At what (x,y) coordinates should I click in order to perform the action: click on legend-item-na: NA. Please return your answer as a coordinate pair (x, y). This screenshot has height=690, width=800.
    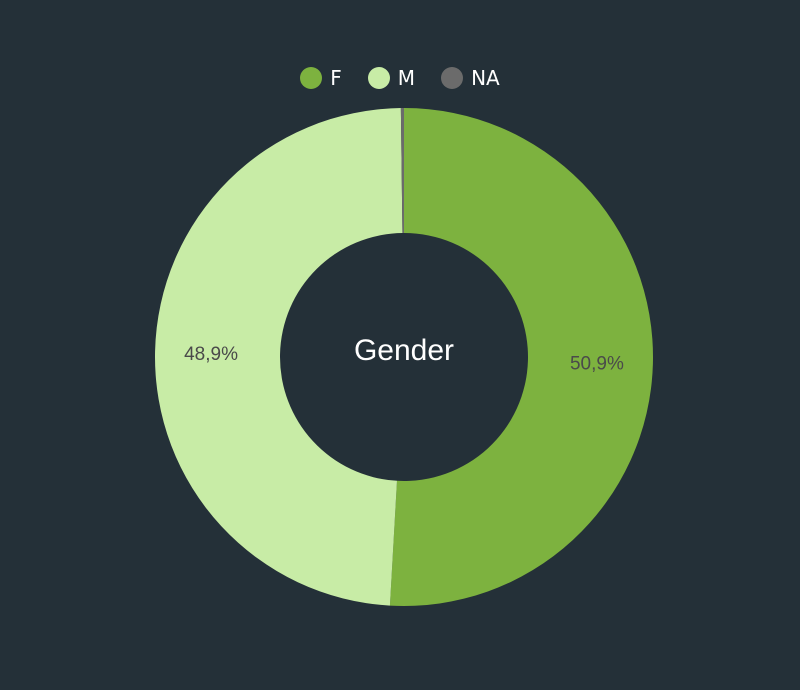
    Looking at the image, I should click on (470, 78).